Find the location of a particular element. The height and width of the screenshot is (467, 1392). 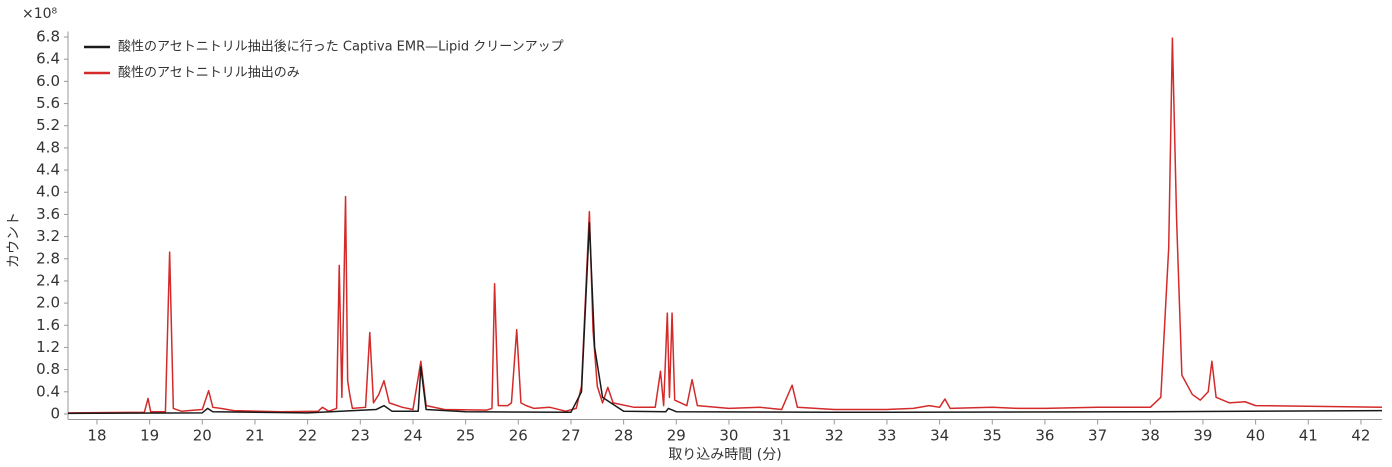

y-tick-label: 6.4 is located at coordinates (48, 59).